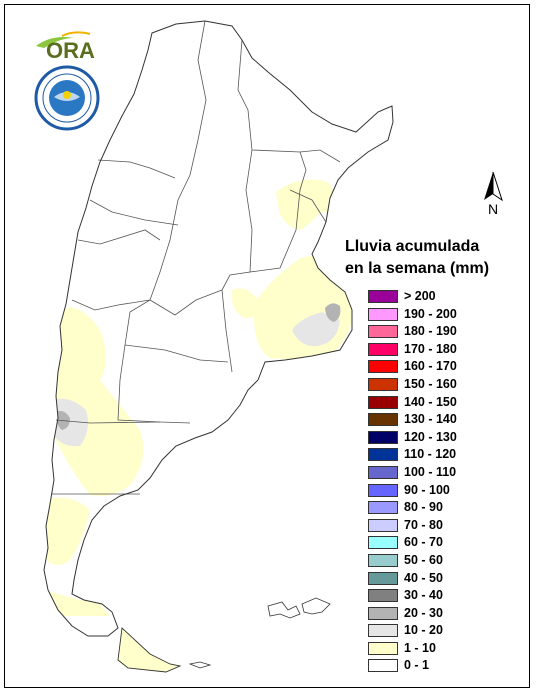  I want to click on legend-label: 190 - 200, so click(430, 313).